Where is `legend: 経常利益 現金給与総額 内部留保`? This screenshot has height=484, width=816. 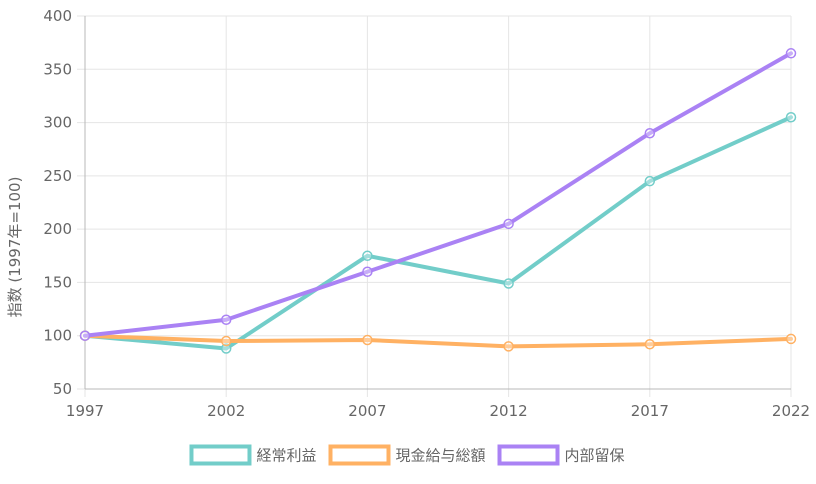
legend: 経常利益 現金給与総額 内部留保 is located at coordinates (407, 455).